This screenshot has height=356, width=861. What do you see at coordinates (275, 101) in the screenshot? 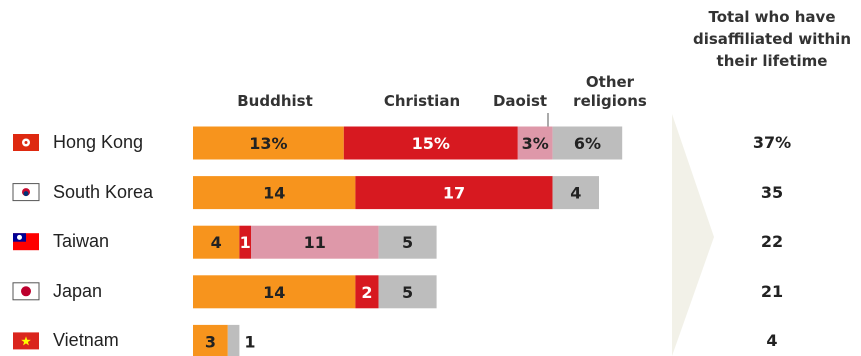
I see `legend-buddhist: Buddhist` at bounding box center [275, 101].